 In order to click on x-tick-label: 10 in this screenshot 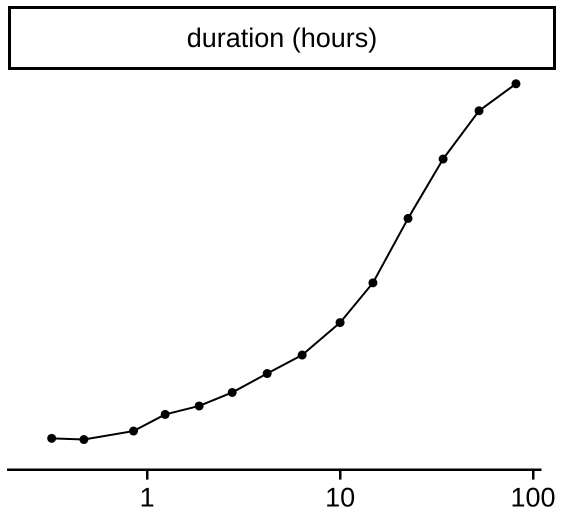, I will do `click(340, 497)`.